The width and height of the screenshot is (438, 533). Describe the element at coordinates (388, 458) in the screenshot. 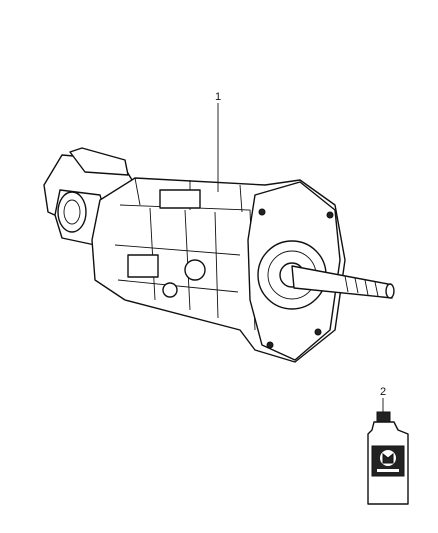

I see `oil-bottle-illustration` at that location.